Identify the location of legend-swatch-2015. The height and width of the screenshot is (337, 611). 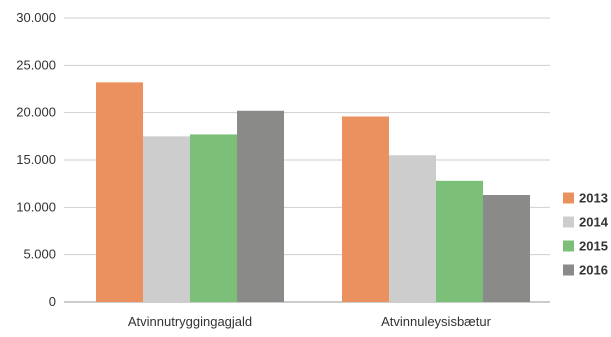
(568, 246).